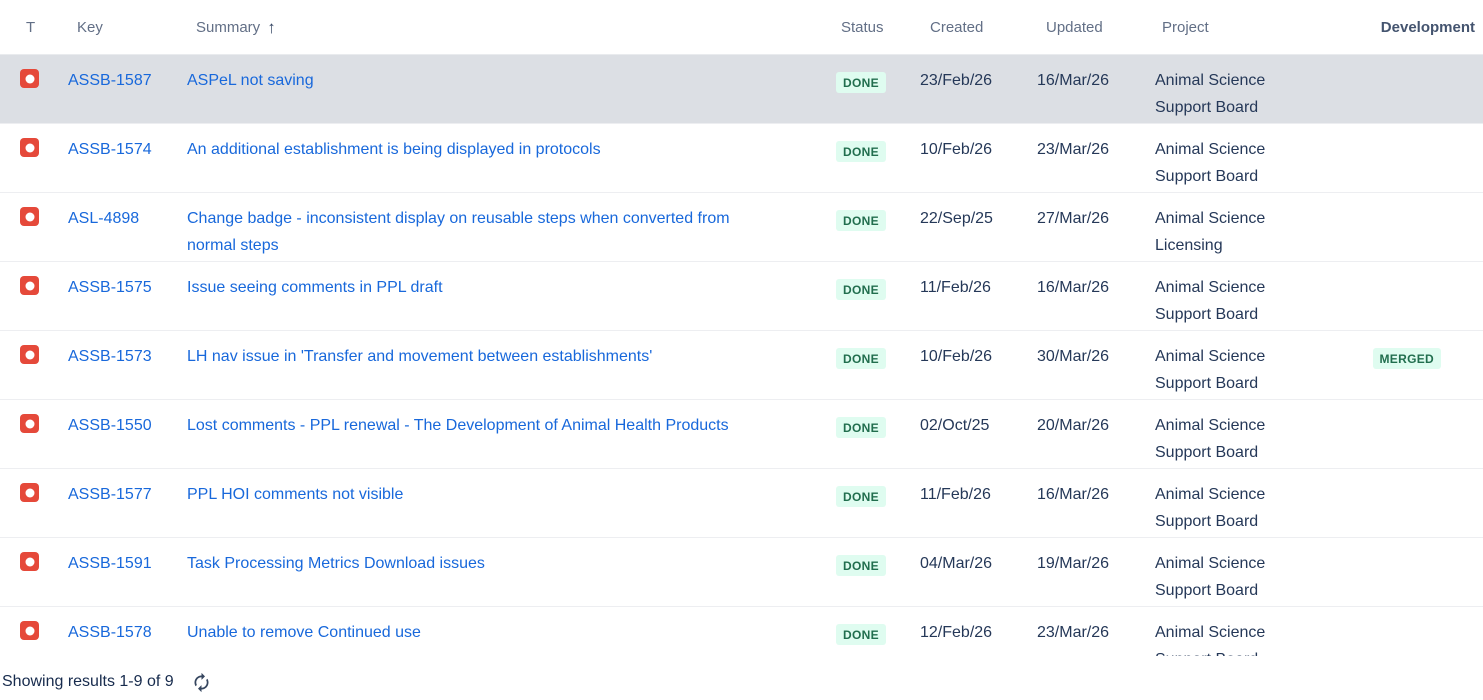 This screenshot has height=700, width=1483. Describe the element at coordinates (250, 80) in the screenshot. I see `issue-summary-link: ASPeL not saving` at that location.